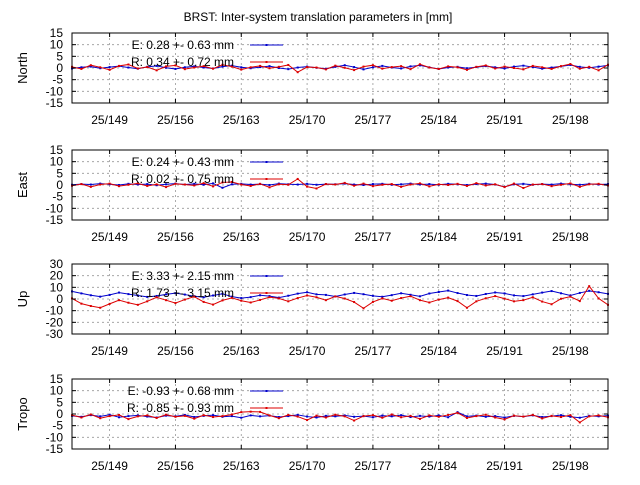 This screenshot has width=640, height=485. Describe the element at coordinates (570, 120) in the screenshot. I see `x-tick-label: 25/198` at that location.